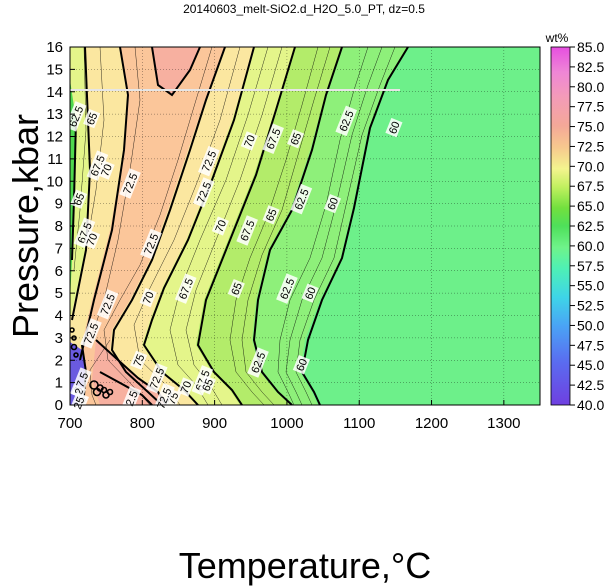  I want to click on contour-70-left, so click(81, 184).